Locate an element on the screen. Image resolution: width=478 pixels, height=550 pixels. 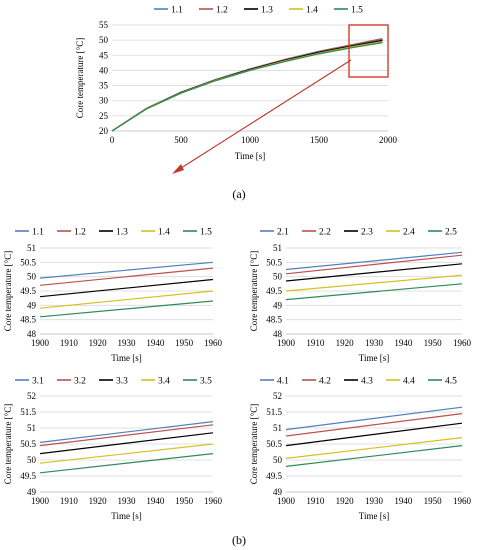
series-line-4.1 is located at coordinates (374, 418).